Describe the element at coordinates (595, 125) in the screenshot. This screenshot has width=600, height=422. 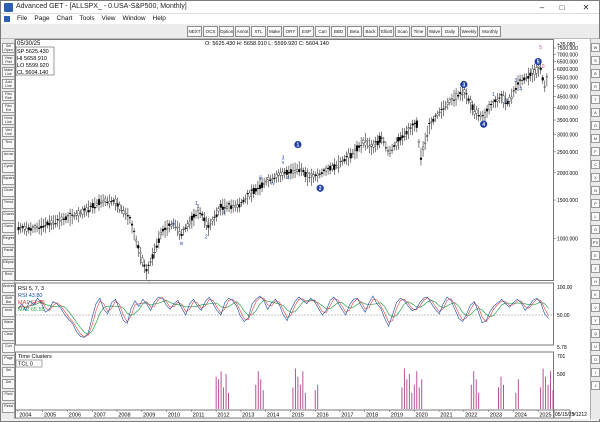
I see `right-tool-d-6: D` at that location.